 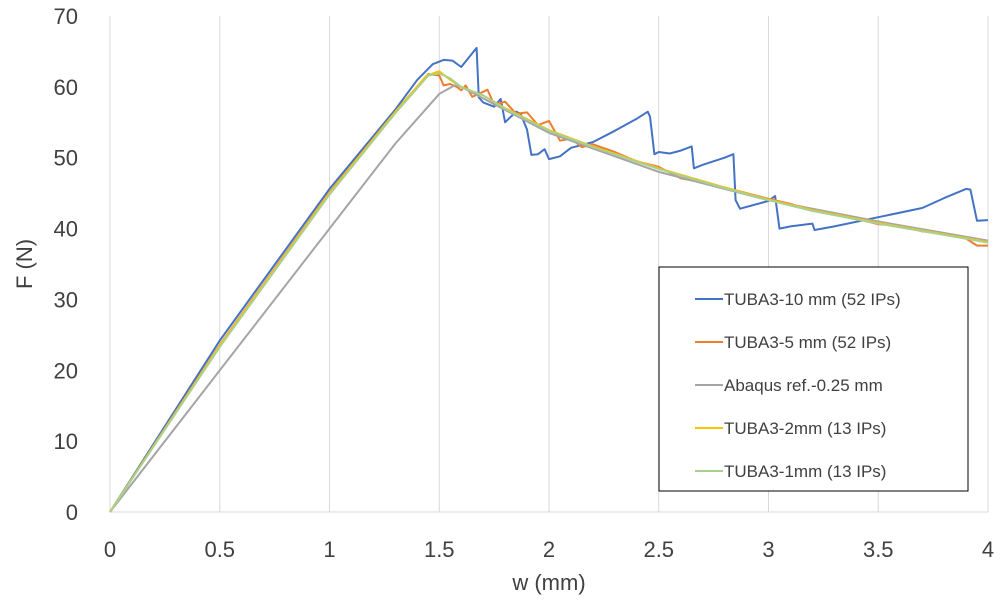 I want to click on legend-box, so click(x=813, y=379).